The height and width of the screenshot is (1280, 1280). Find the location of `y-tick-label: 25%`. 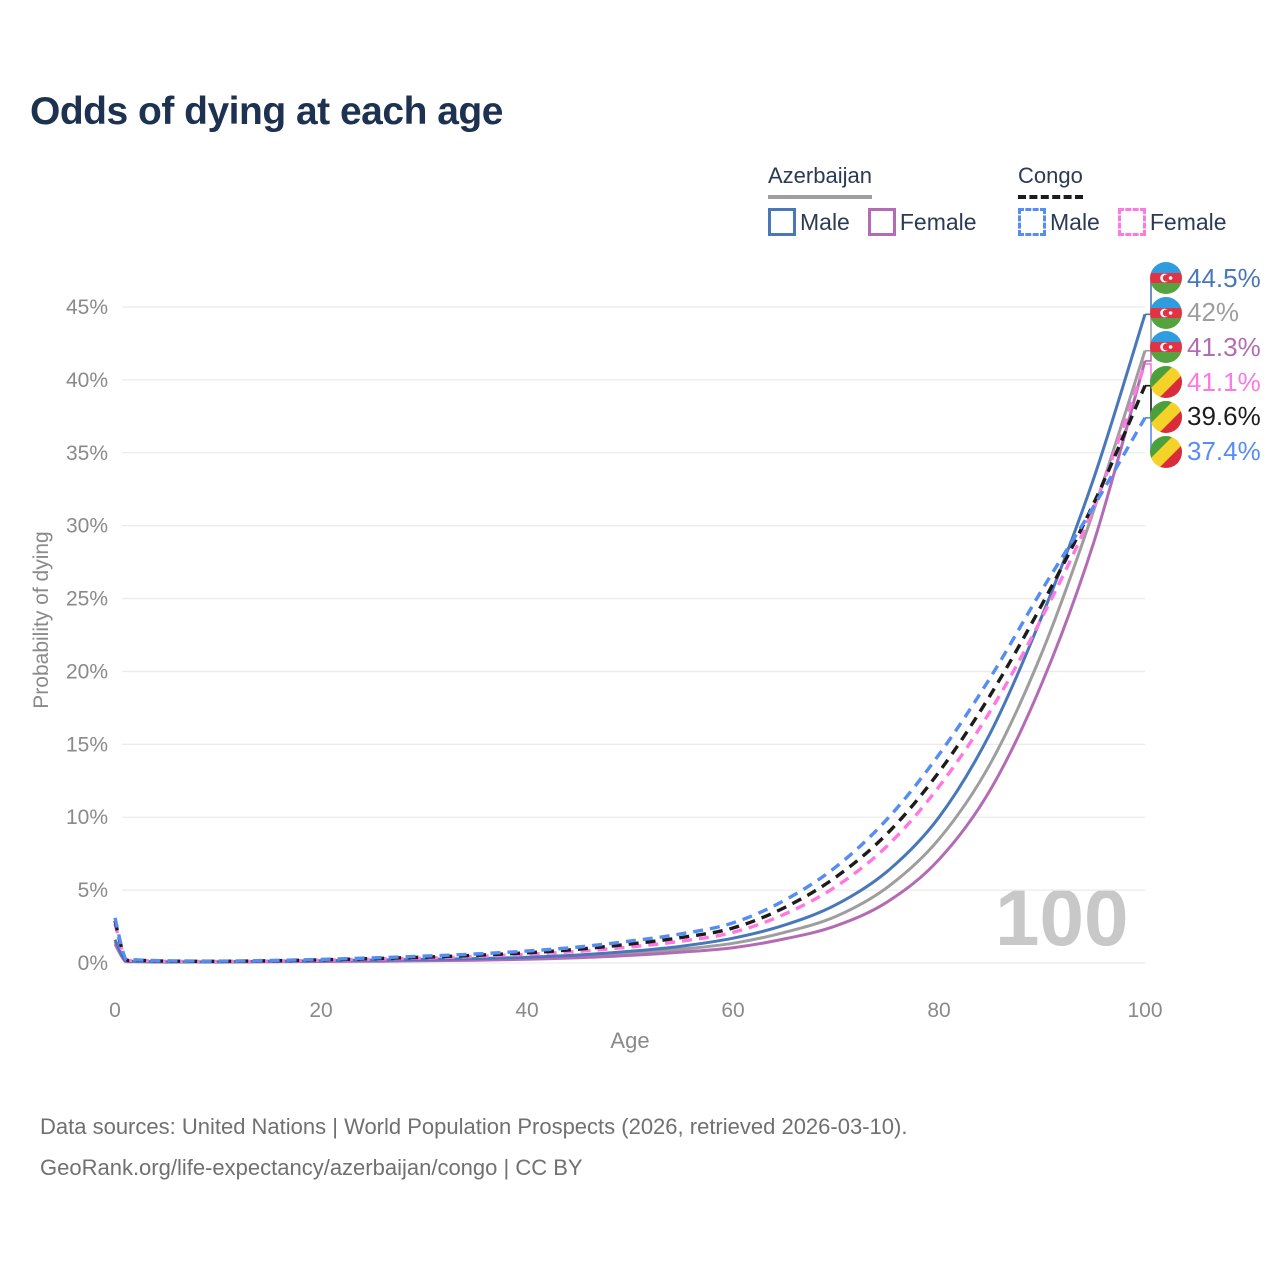

y-tick-label: 25% is located at coordinates (87, 599).